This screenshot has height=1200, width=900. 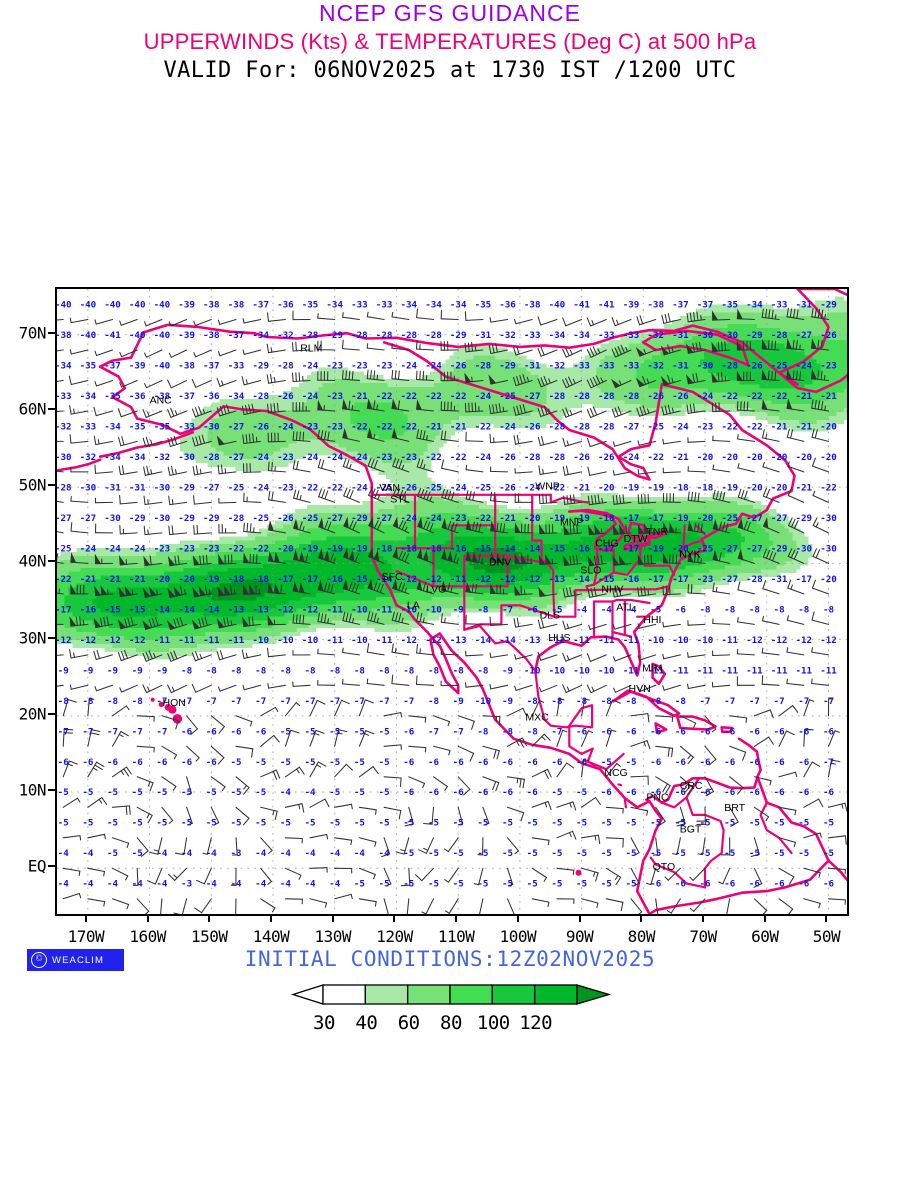 I want to click on city-label-rlm: RLM, so click(x=311, y=349).